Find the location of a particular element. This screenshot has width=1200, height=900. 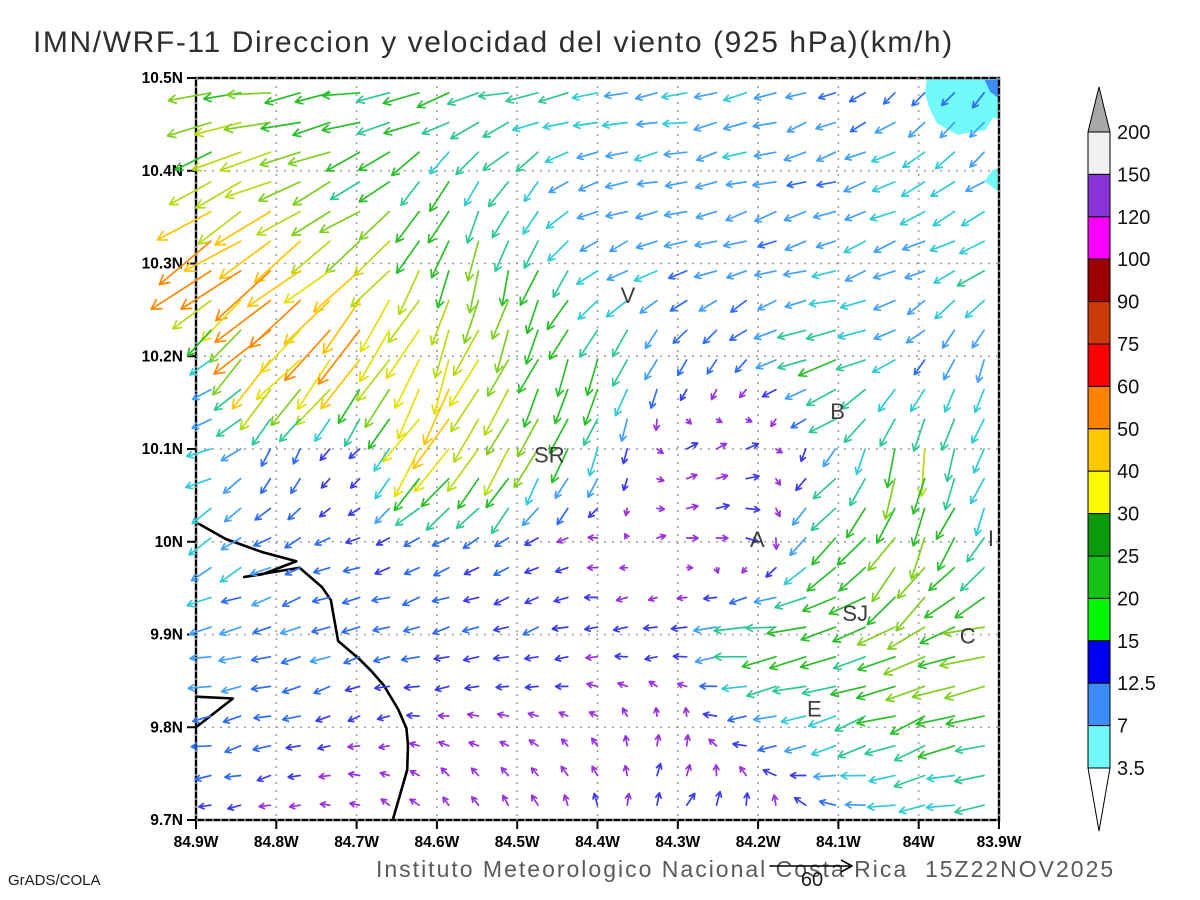

colorbar-segment is located at coordinates (1099, 323).